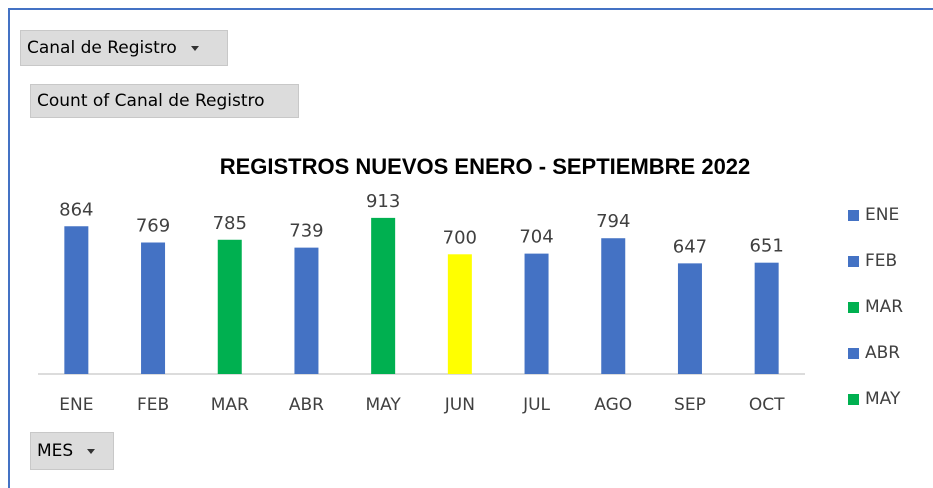  What do you see at coordinates (102, 48) in the screenshot?
I see `filter-field-label: Canal de Registro` at bounding box center [102, 48].